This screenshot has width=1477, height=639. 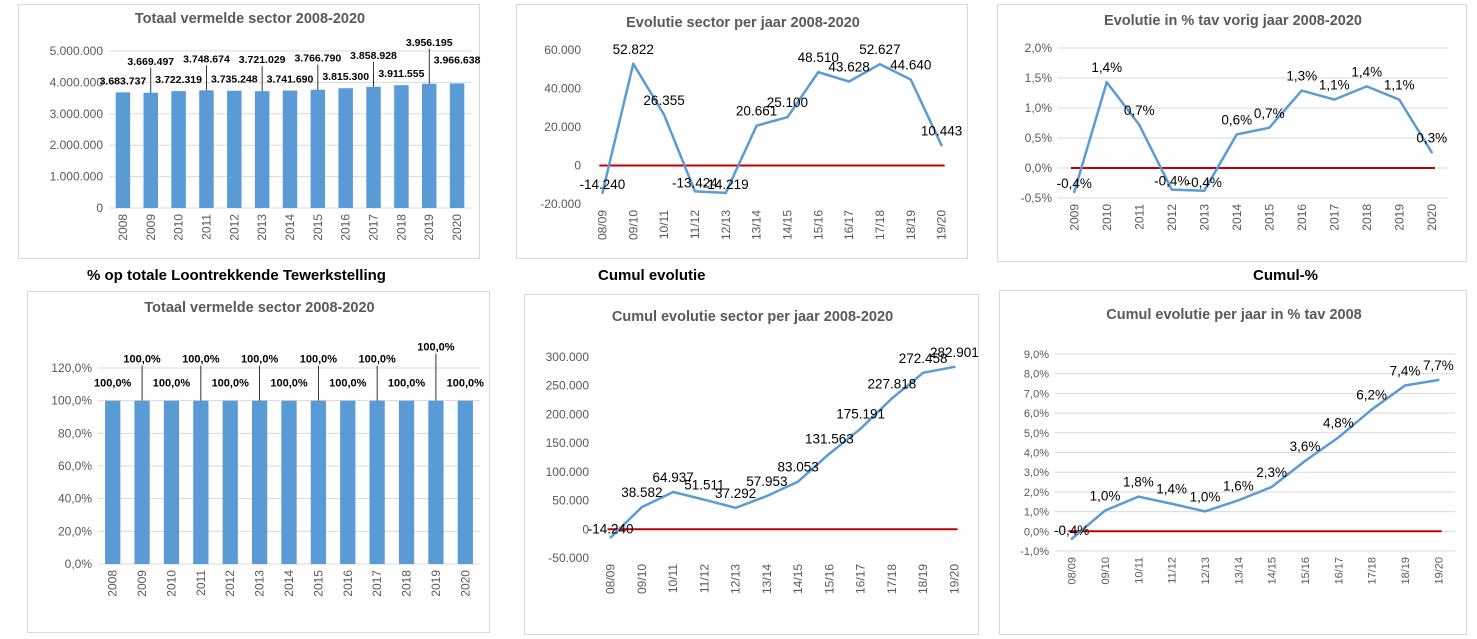 I want to click on data-label: 2,3%, so click(x=1271, y=472).